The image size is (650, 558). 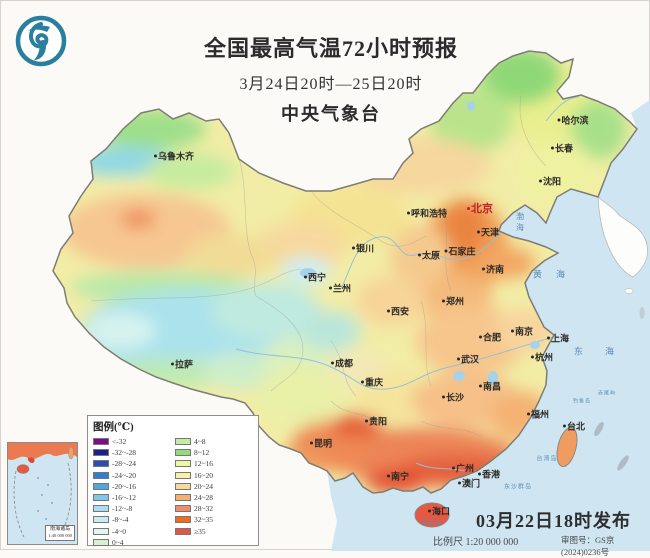 I want to click on legend-item: ≥35, so click(x=194, y=531).